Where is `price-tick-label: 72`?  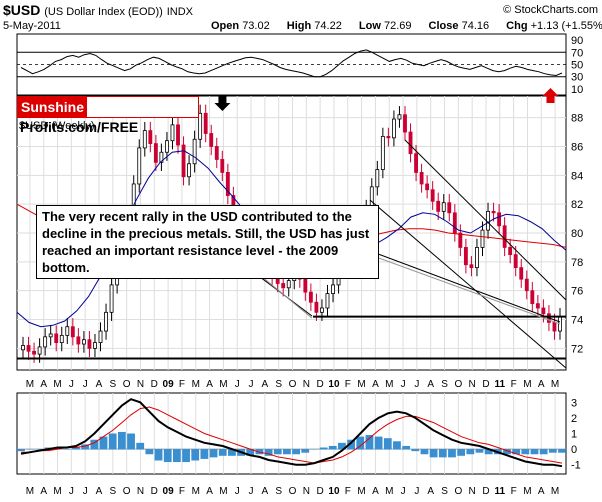
price-tick-label: 72 is located at coordinates (577, 349).